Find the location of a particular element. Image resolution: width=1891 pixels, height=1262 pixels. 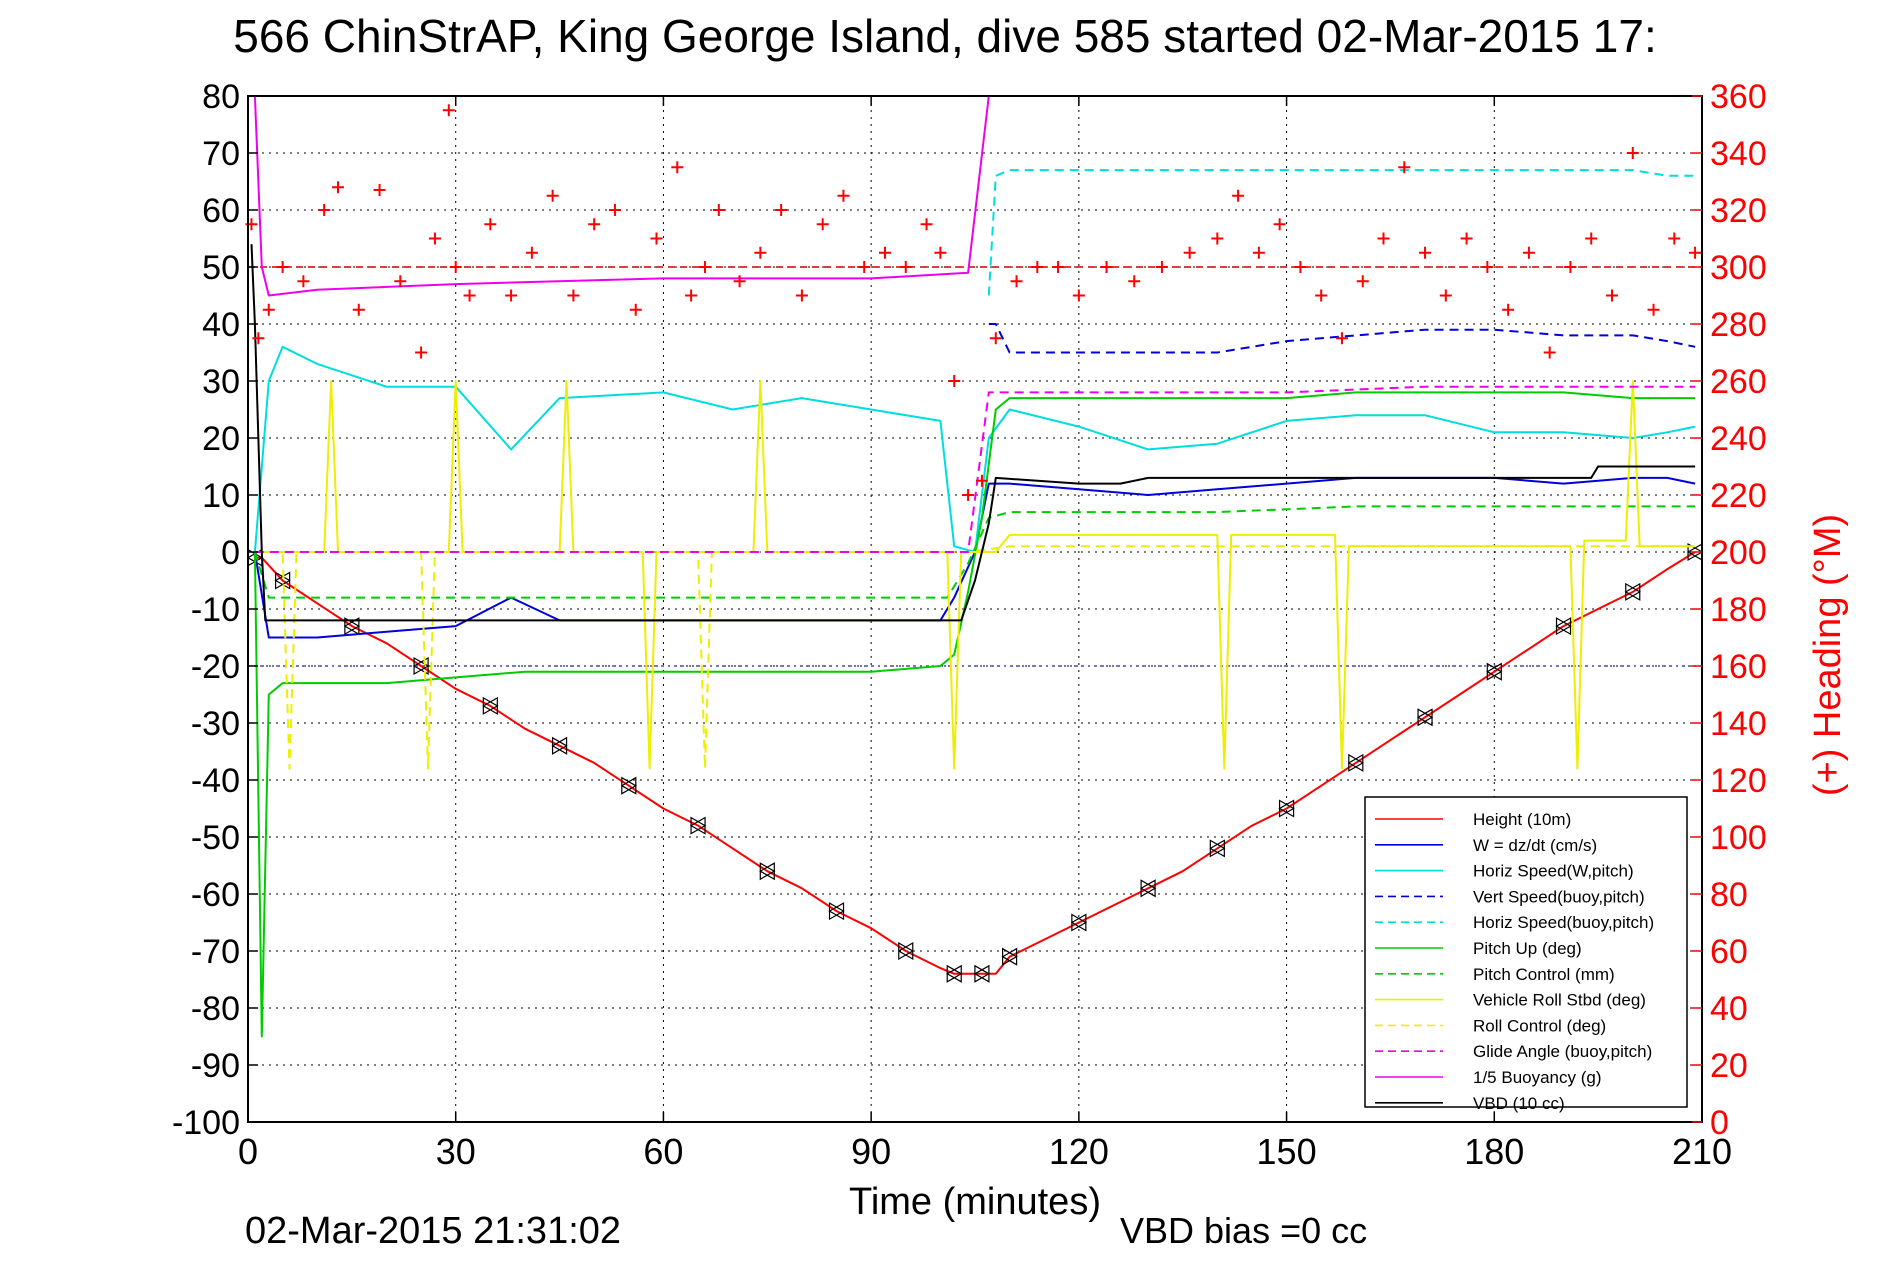

right-tick-label: 200 is located at coordinates (1738, 553).